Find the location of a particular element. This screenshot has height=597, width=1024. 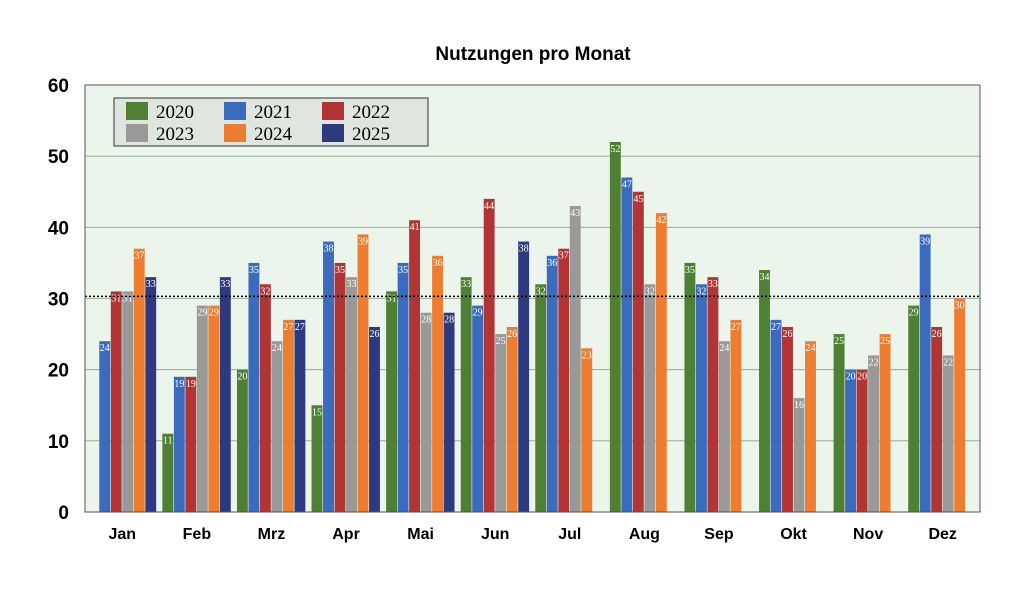

bar-2020-Aug is located at coordinates (615, 326).